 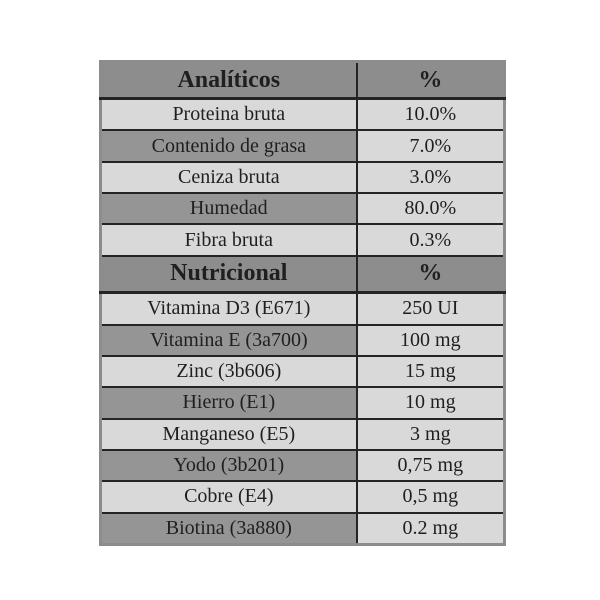 What do you see at coordinates (228, 80) in the screenshot?
I see `section-header-label: Analíticos` at bounding box center [228, 80].